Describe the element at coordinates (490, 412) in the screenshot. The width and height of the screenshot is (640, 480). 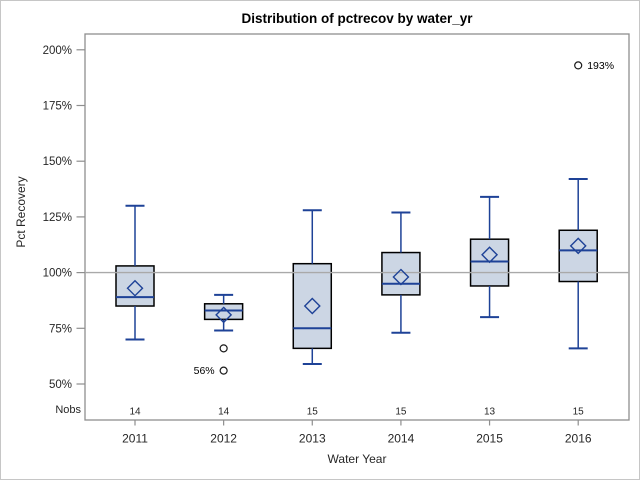
I see `nobs-value: 13` at that location.